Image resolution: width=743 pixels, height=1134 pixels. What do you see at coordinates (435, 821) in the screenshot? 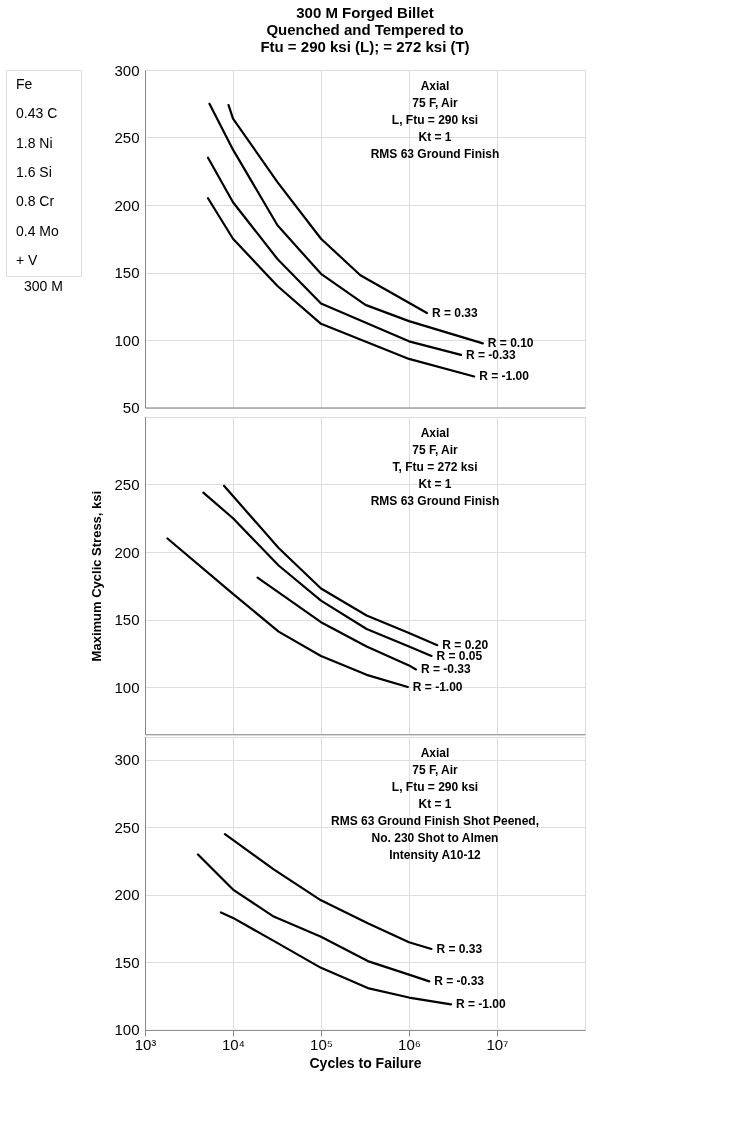
I see `annotation: RMS 63 Ground Finish Shot Peened,` at bounding box center [435, 821].